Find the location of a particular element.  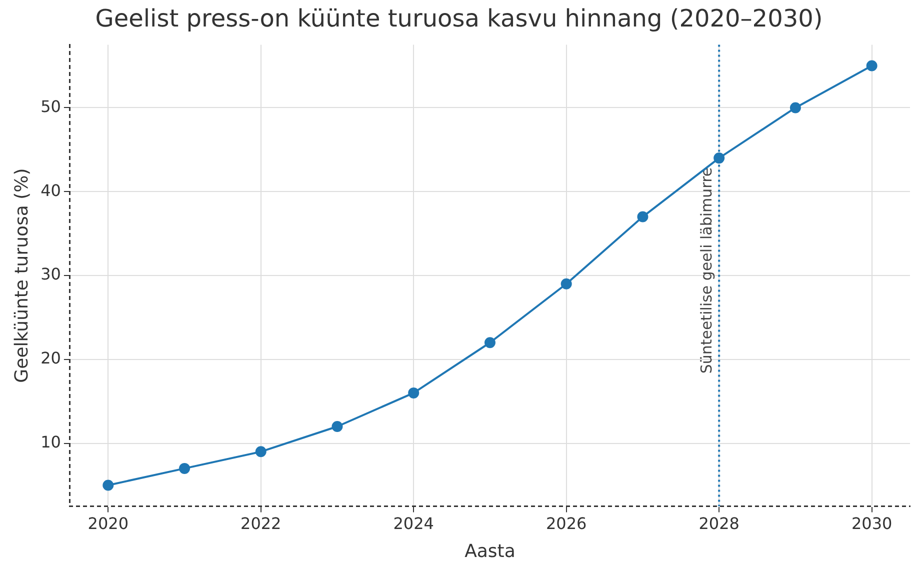

x-tick-label: 2024 is located at coordinates (413, 523).